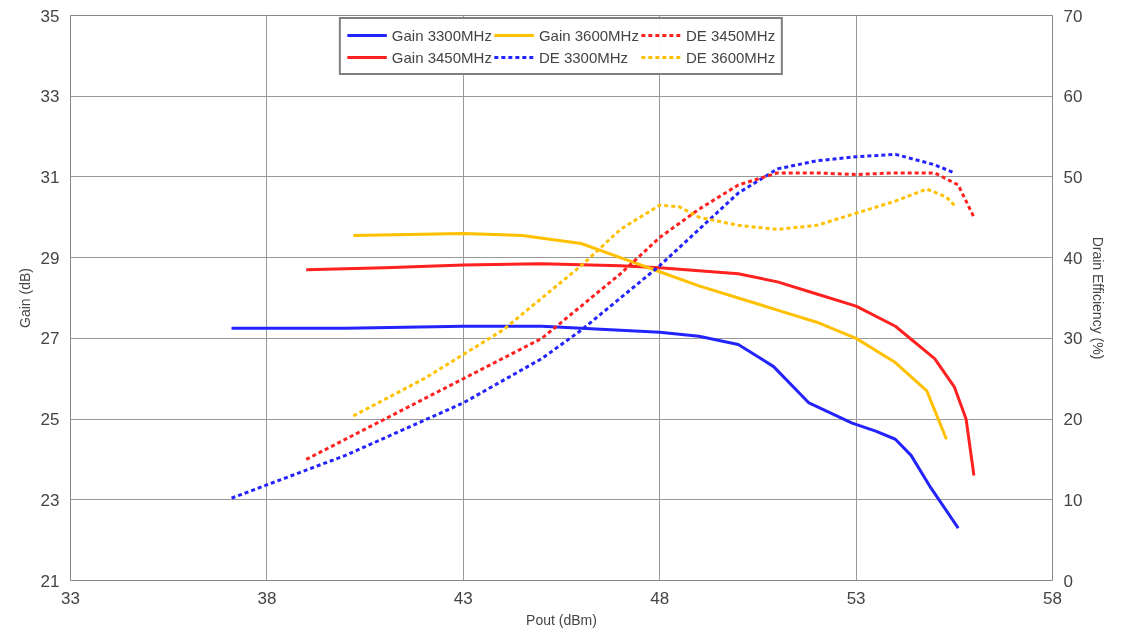 The image size is (1132, 630). I want to click on y2-axis-title: Drain Efficiency (%), so click(1098, 298).